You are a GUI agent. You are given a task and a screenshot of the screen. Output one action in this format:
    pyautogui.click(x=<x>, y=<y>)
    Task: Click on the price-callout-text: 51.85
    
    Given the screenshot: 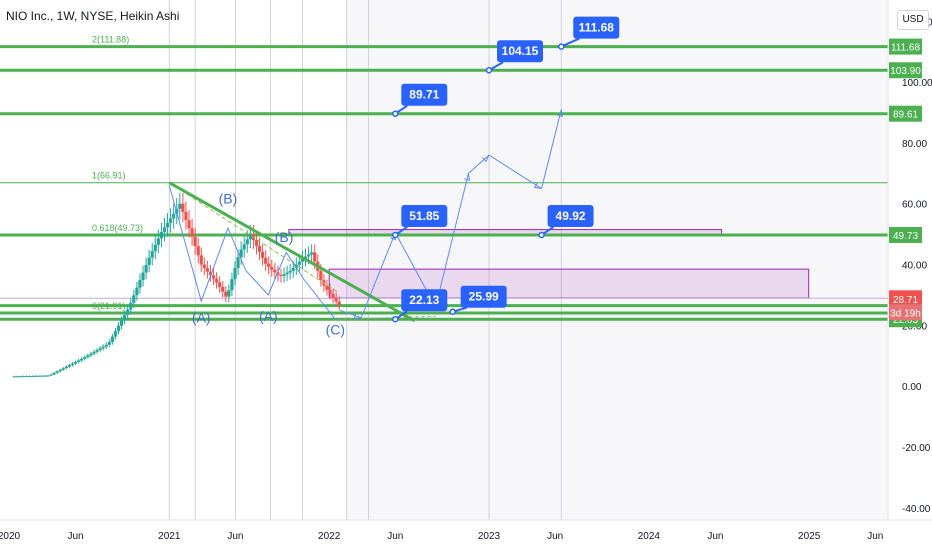 What is the action you would take?
    pyautogui.click(x=424, y=216)
    